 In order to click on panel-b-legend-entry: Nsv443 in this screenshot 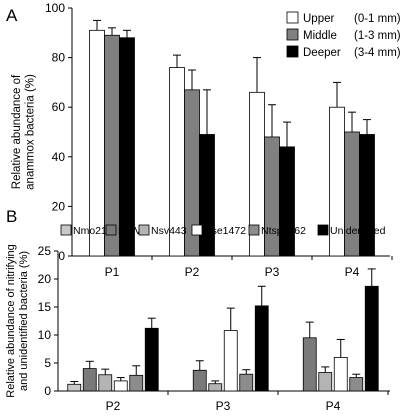, I will do `click(169, 231)`.